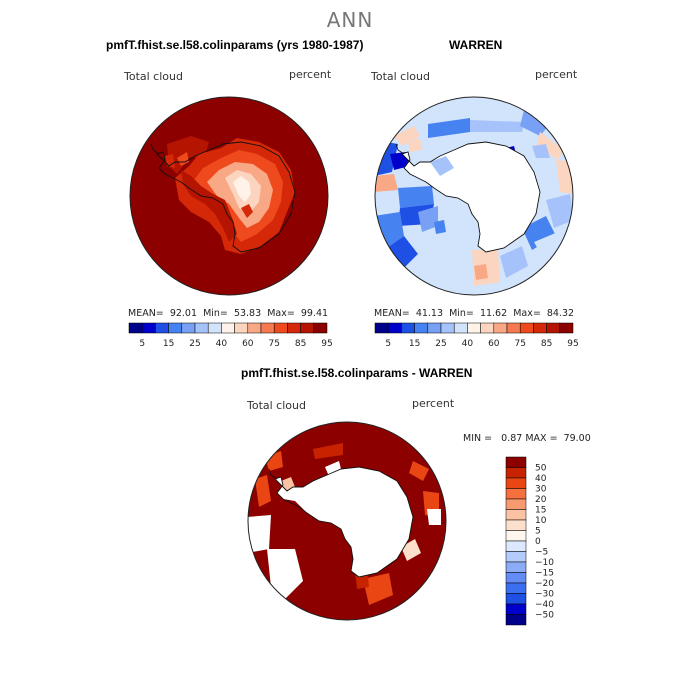  What do you see at coordinates (168, 344) in the screenshot?
I see `panel1-colorbar-tick-label: 15` at bounding box center [168, 344].